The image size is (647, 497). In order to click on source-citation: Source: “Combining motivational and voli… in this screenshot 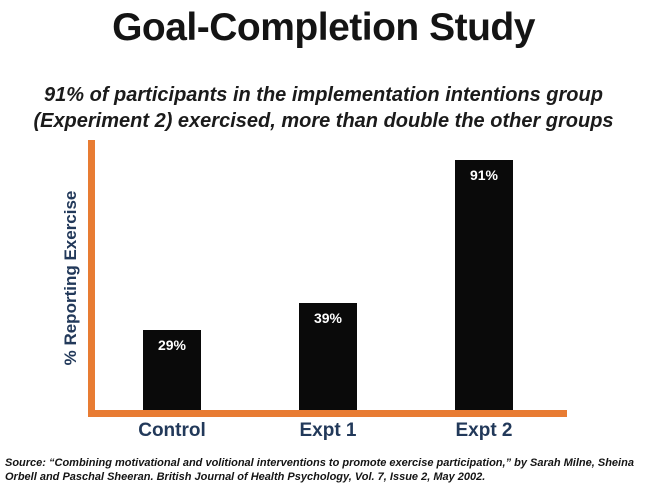, I will do `click(319, 470)`.